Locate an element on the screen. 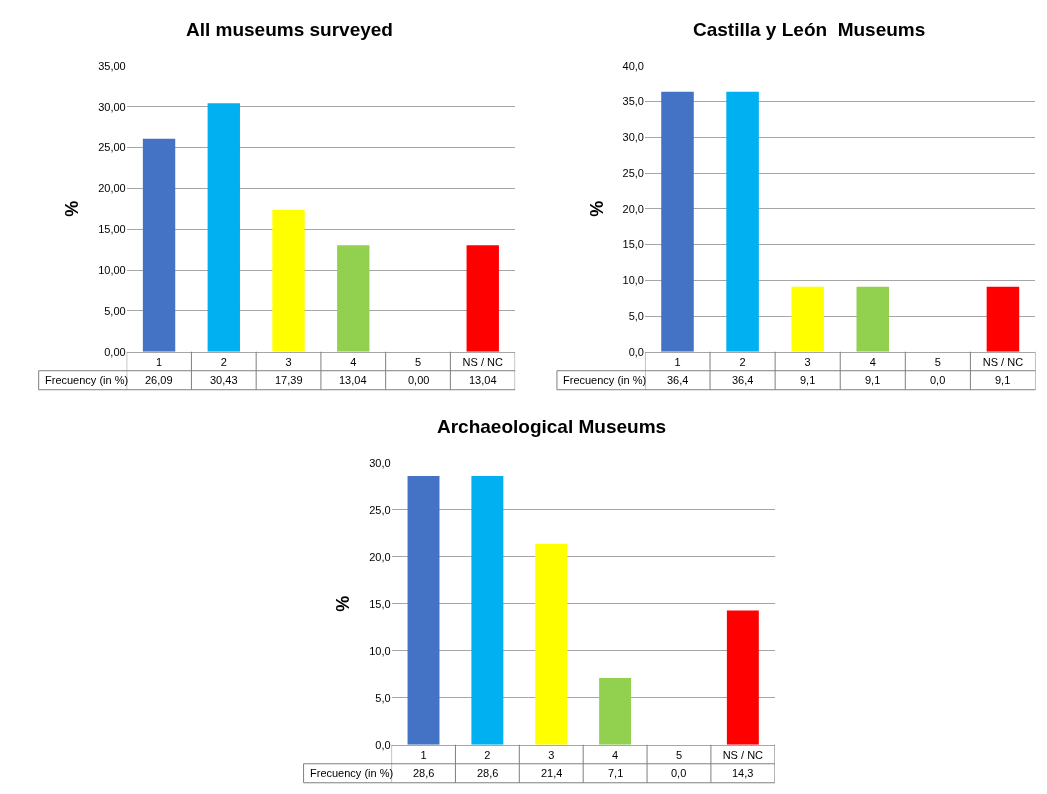 The image size is (1047, 794). y-tick-label: 10,00 is located at coordinates (112, 269).